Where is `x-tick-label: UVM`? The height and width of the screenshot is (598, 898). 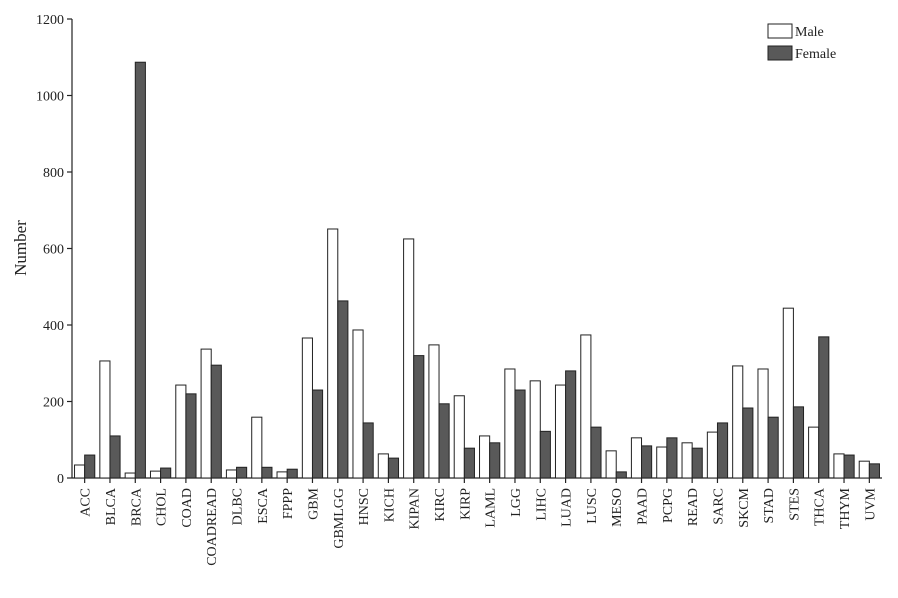 x-tick-label: UVM is located at coordinates (870, 503).